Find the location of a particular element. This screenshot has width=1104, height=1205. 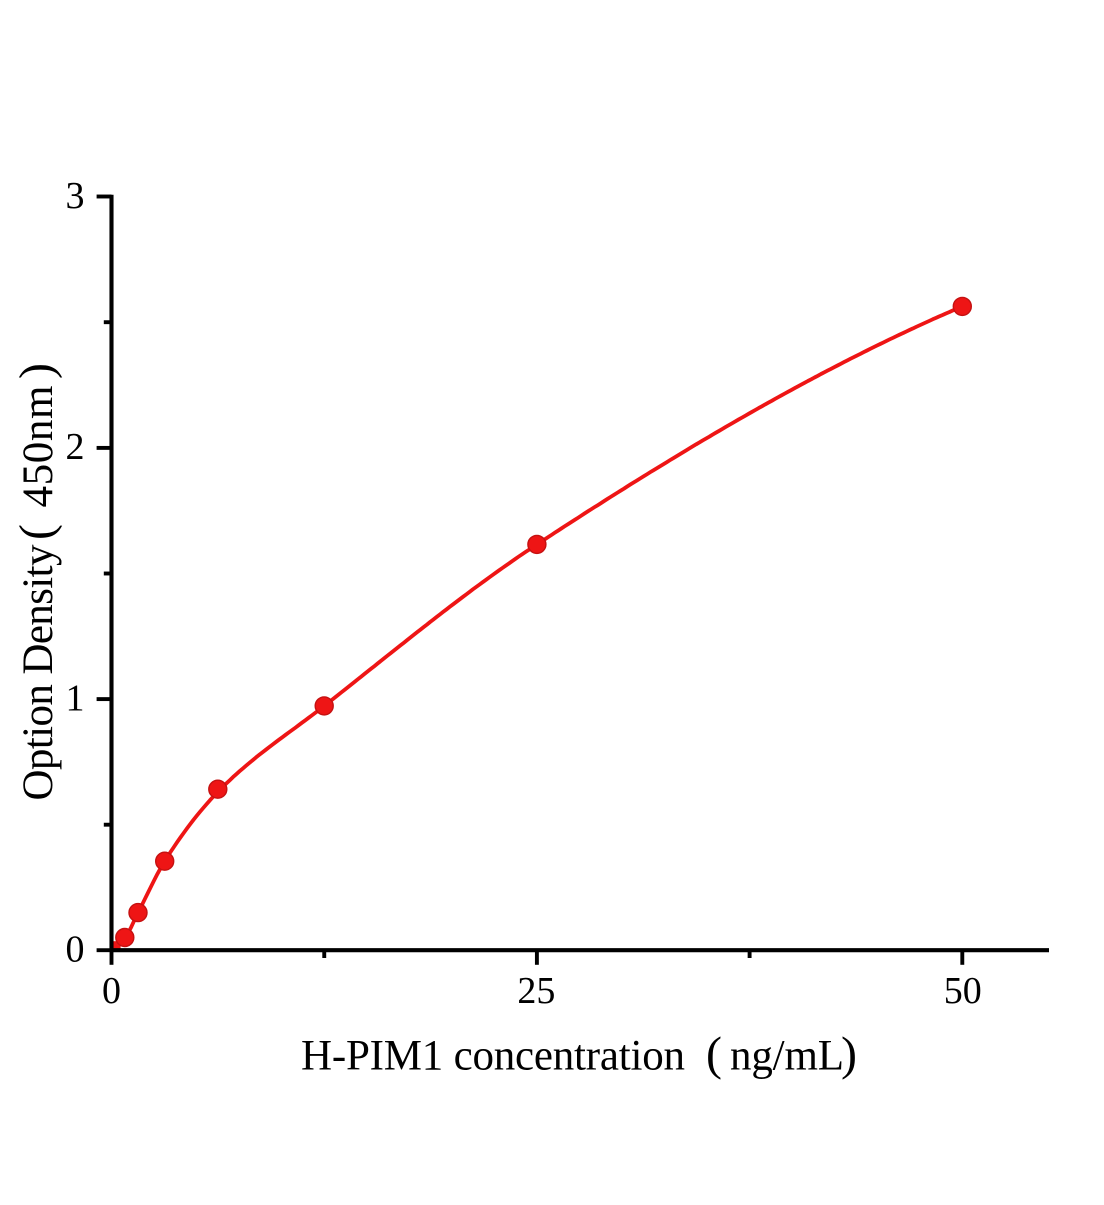

svg-text: 450nm is located at coordinates (38, 447).